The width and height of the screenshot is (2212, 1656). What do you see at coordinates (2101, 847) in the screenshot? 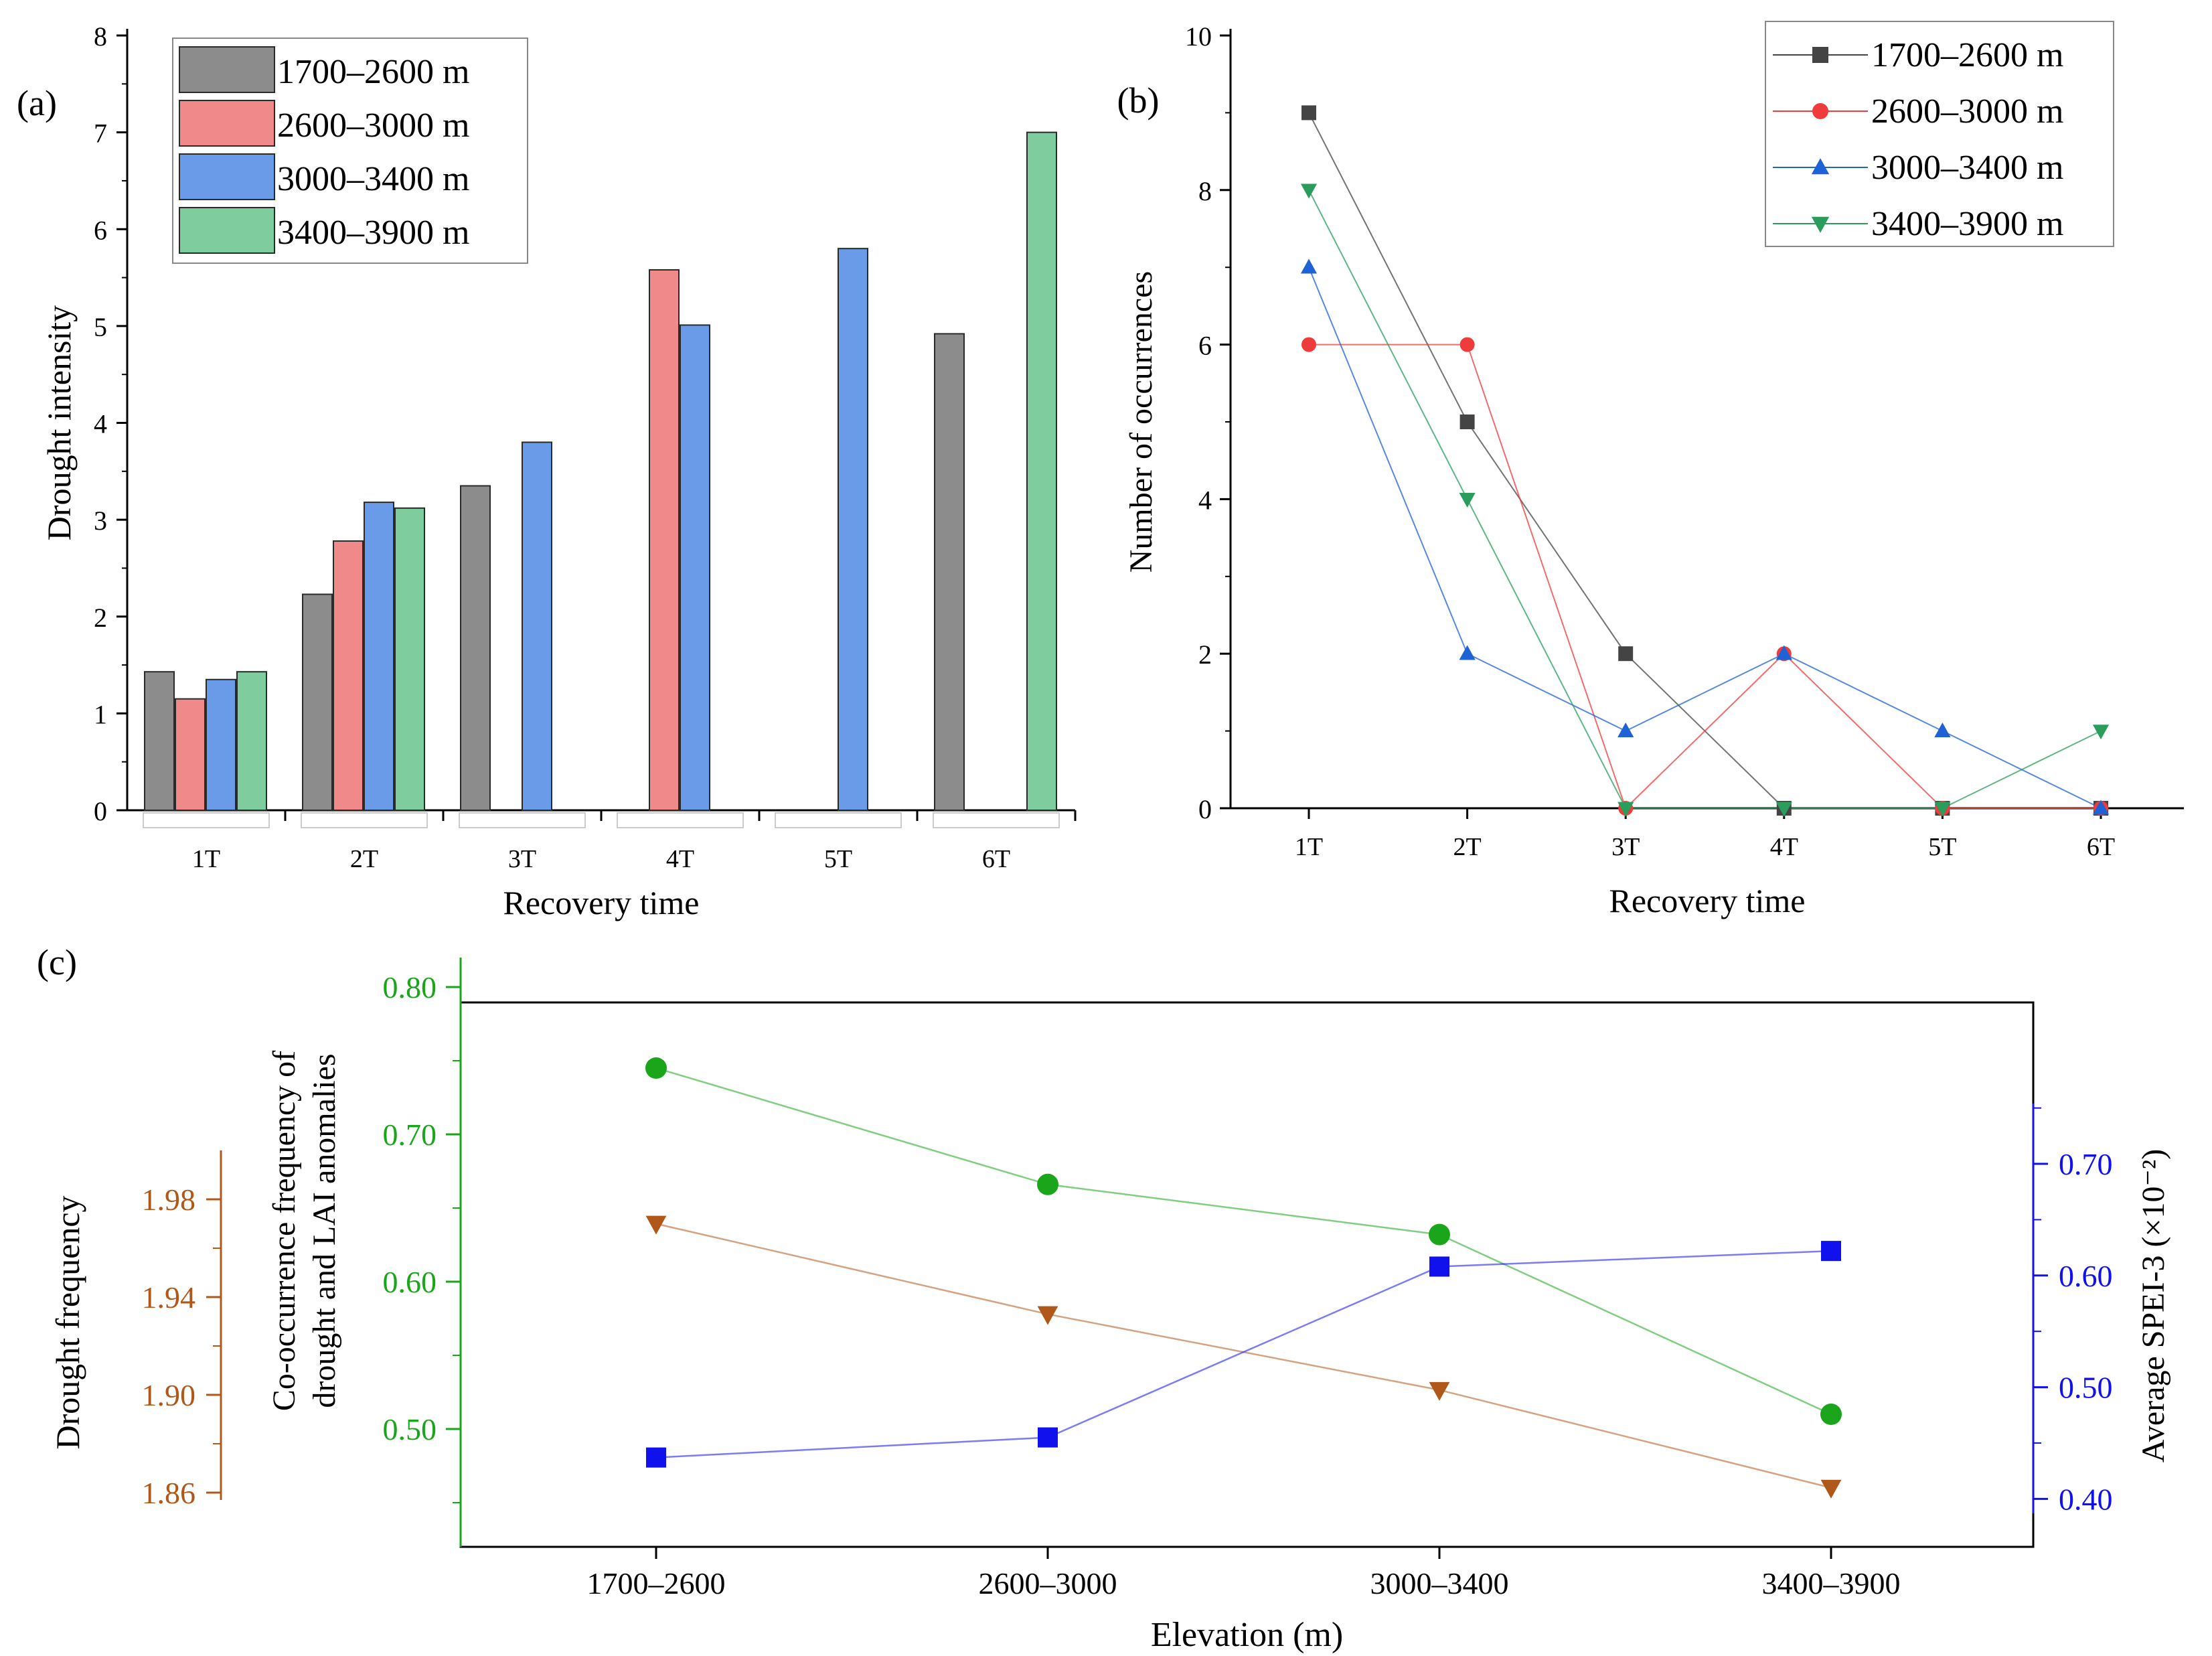
I see `b-x-tick-label: 6T` at bounding box center [2101, 847].